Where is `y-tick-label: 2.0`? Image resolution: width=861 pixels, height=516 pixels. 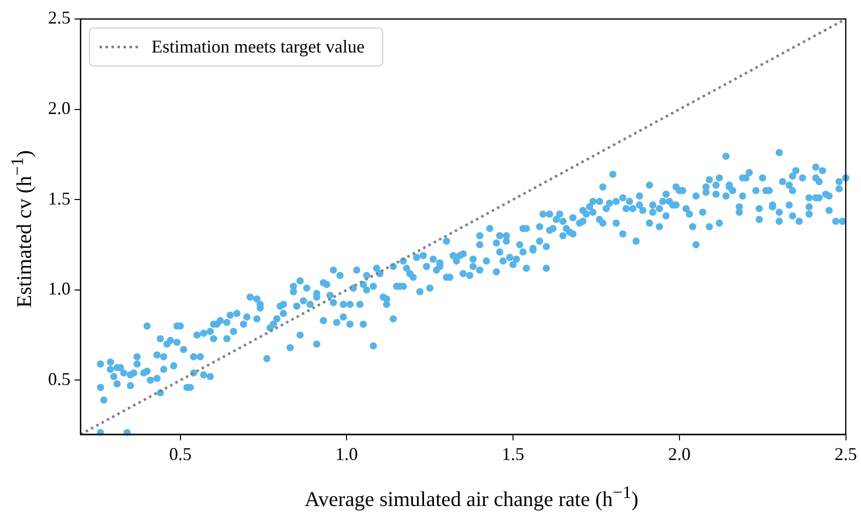 y-tick-label: 2.0 is located at coordinates (59, 108).